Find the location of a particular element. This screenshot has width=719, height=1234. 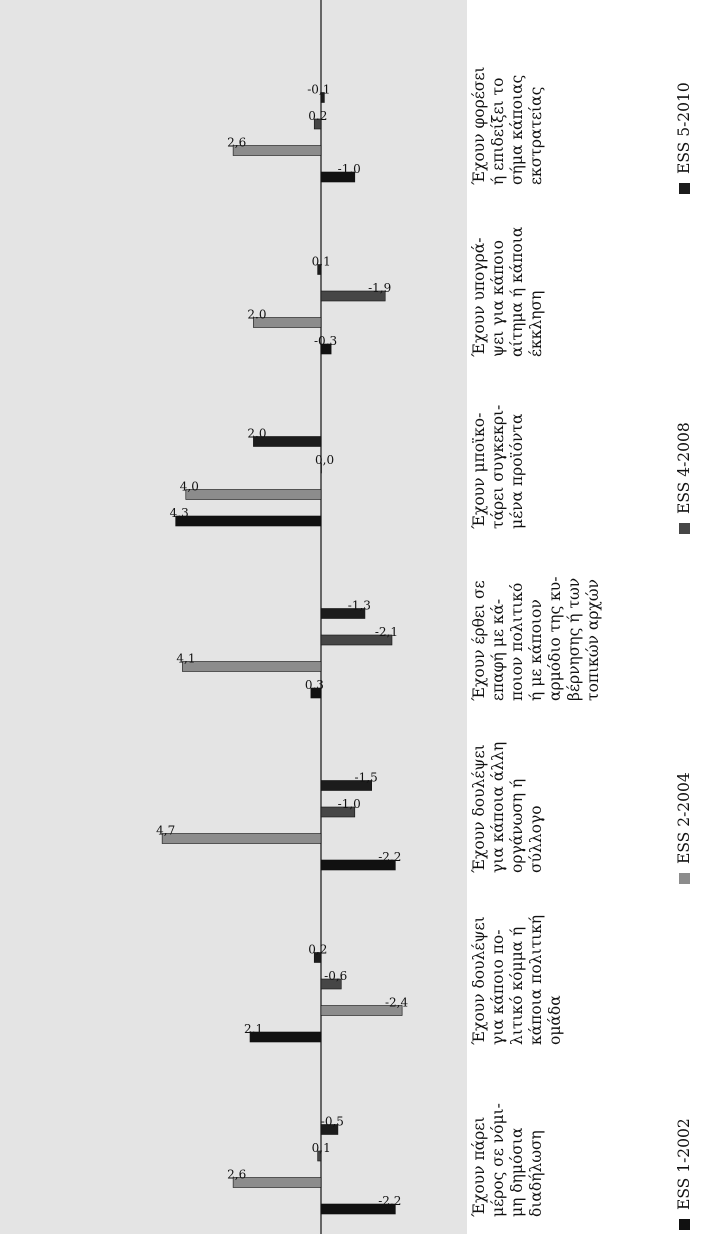

bar-4-ess-2-2004 is located at coordinates (252, 666).